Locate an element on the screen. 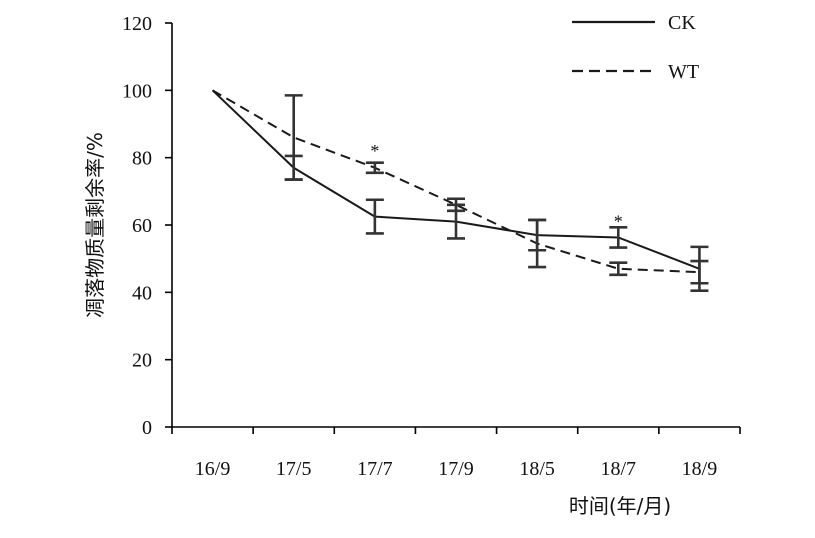 Image resolution: width=815 pixels, height=538 pixels. y-axis-title: 凋落物质量剩余率/% is located at coordinates (95, 225).